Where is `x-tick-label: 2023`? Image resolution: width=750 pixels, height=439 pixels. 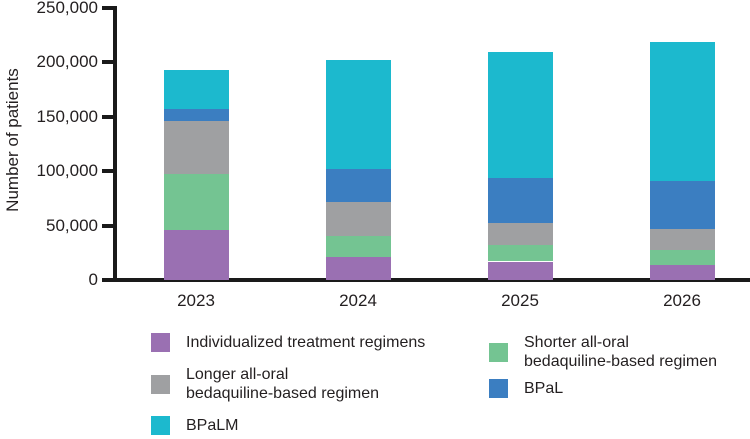 x-tick-label: 2023 is located at coordinates (196, 300).